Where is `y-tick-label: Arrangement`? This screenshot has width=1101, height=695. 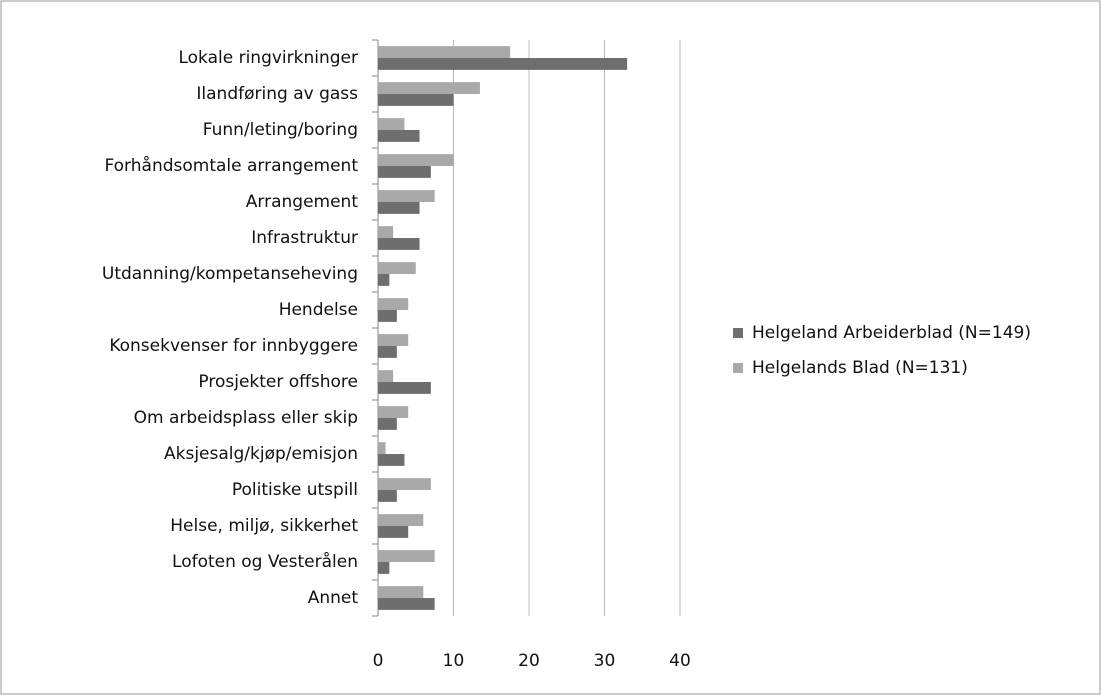 y-tick-label: Arrangement is located at coordinates (302, 202).